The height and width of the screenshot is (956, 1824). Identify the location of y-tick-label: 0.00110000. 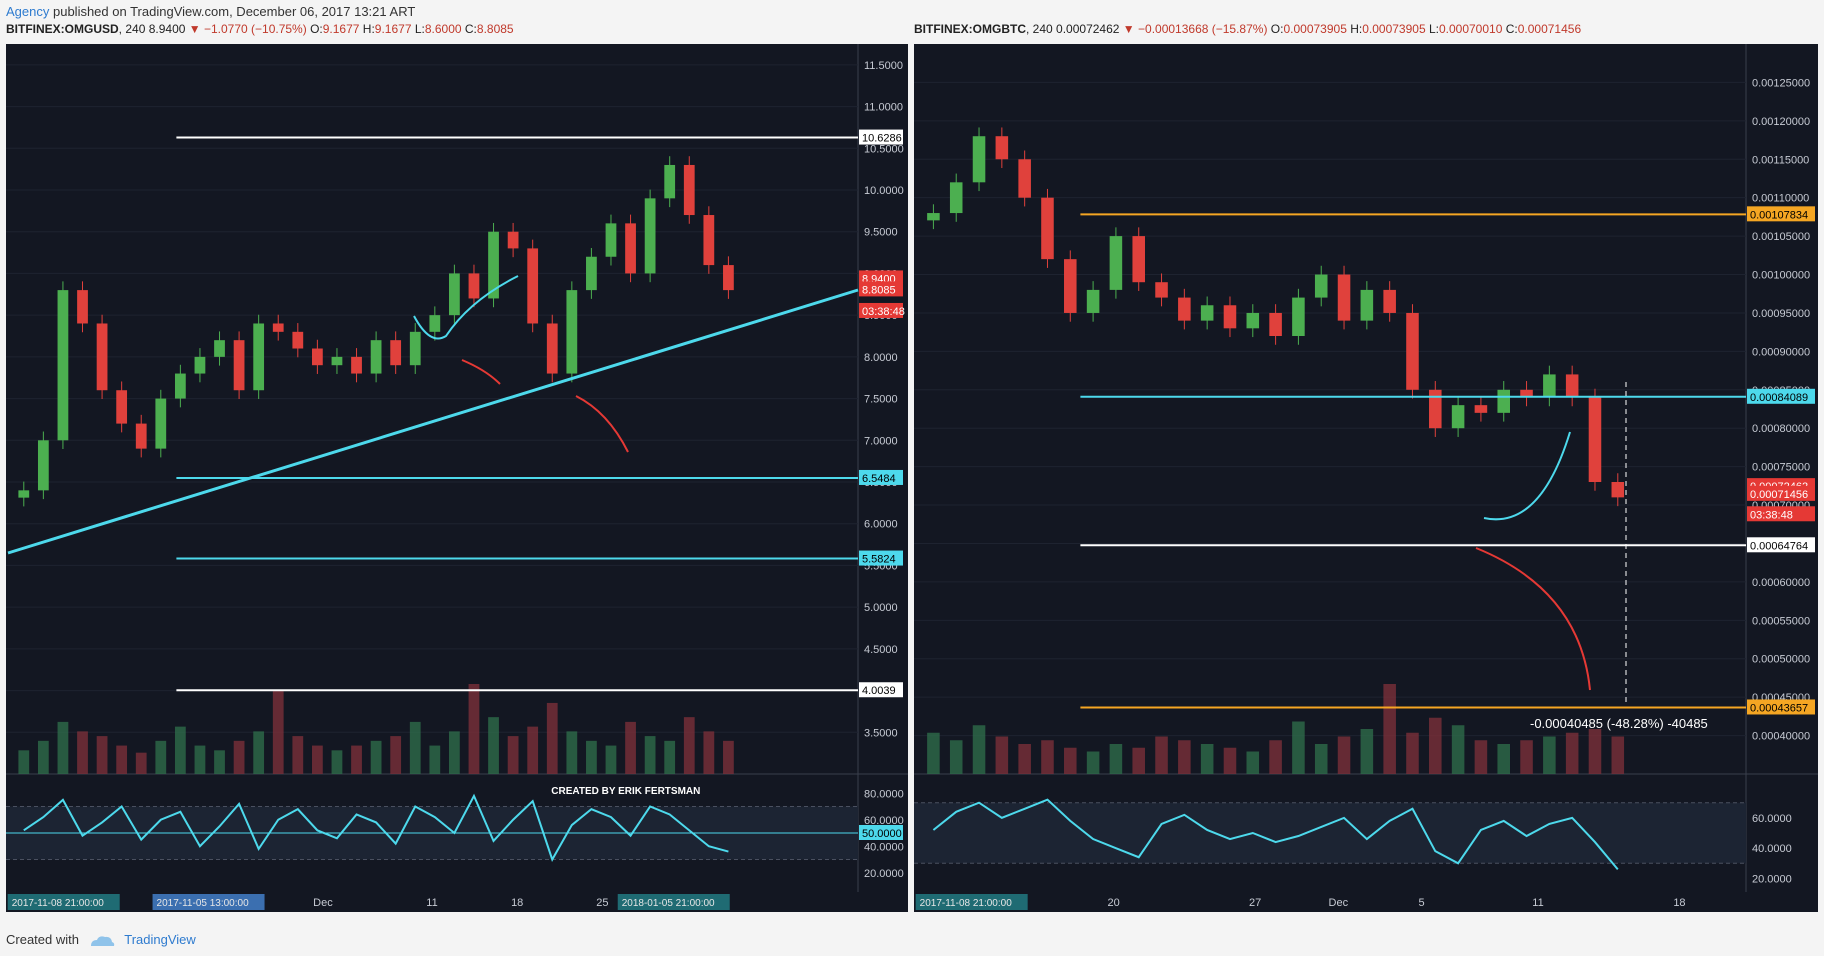
(1780, 199).